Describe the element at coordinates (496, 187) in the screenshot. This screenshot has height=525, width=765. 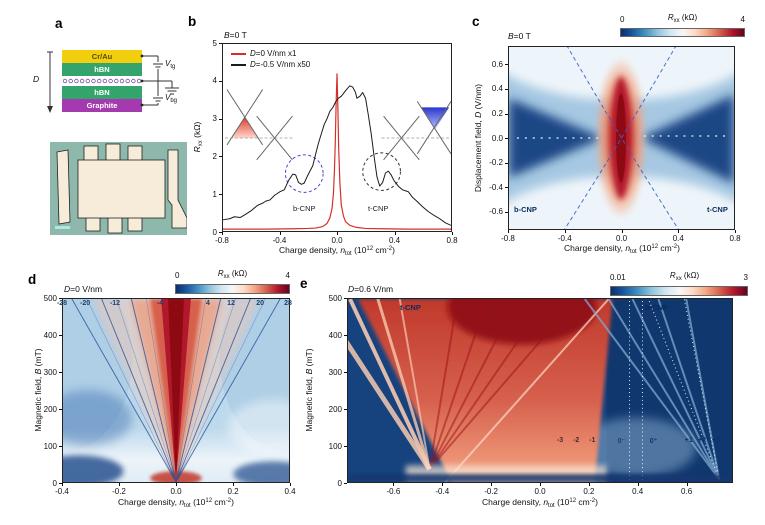
I see `y-tick-label: -0.4` at that location.